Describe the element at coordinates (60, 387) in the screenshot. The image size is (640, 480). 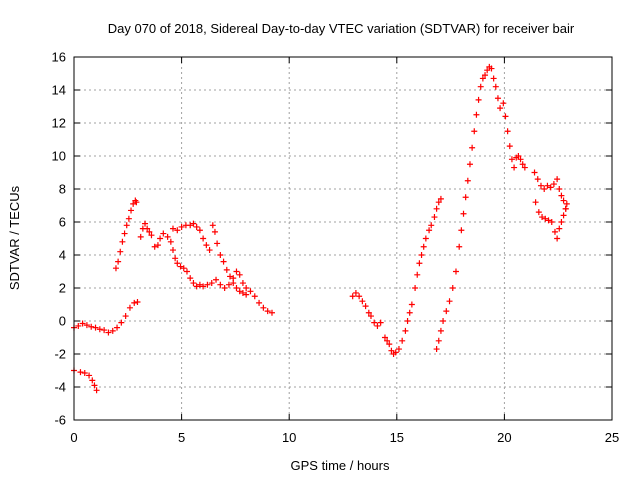
I see `y-tick-label: -4` at that location.